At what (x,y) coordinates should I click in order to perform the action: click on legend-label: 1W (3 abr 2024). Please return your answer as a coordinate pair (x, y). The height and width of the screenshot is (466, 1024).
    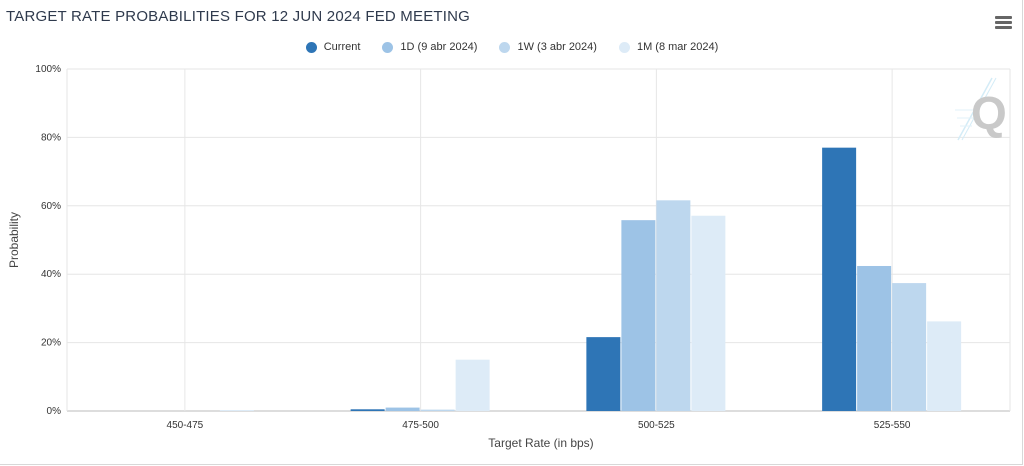
    Looking at the image, I should click on (557, 47).